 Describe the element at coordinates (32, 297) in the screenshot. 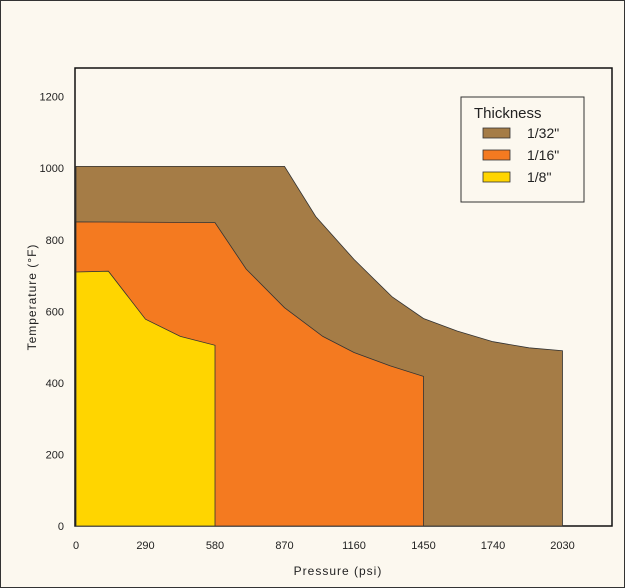

I see `y-axis-title: Temperature (°F)` at that location.